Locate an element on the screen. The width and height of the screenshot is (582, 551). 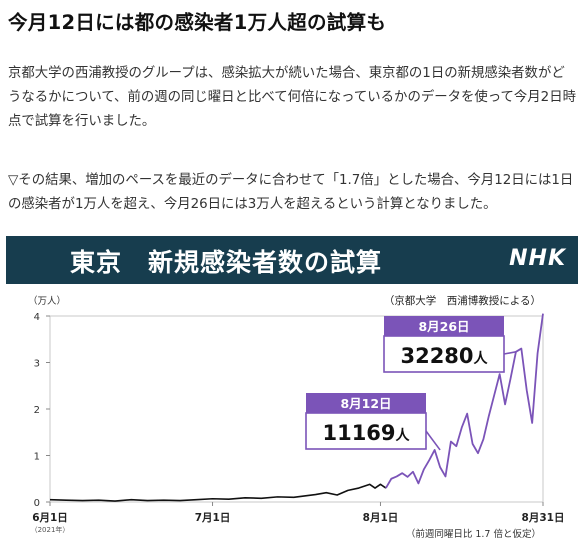
x-tick-label: 8月31日 is located at coordinates (543, 518).